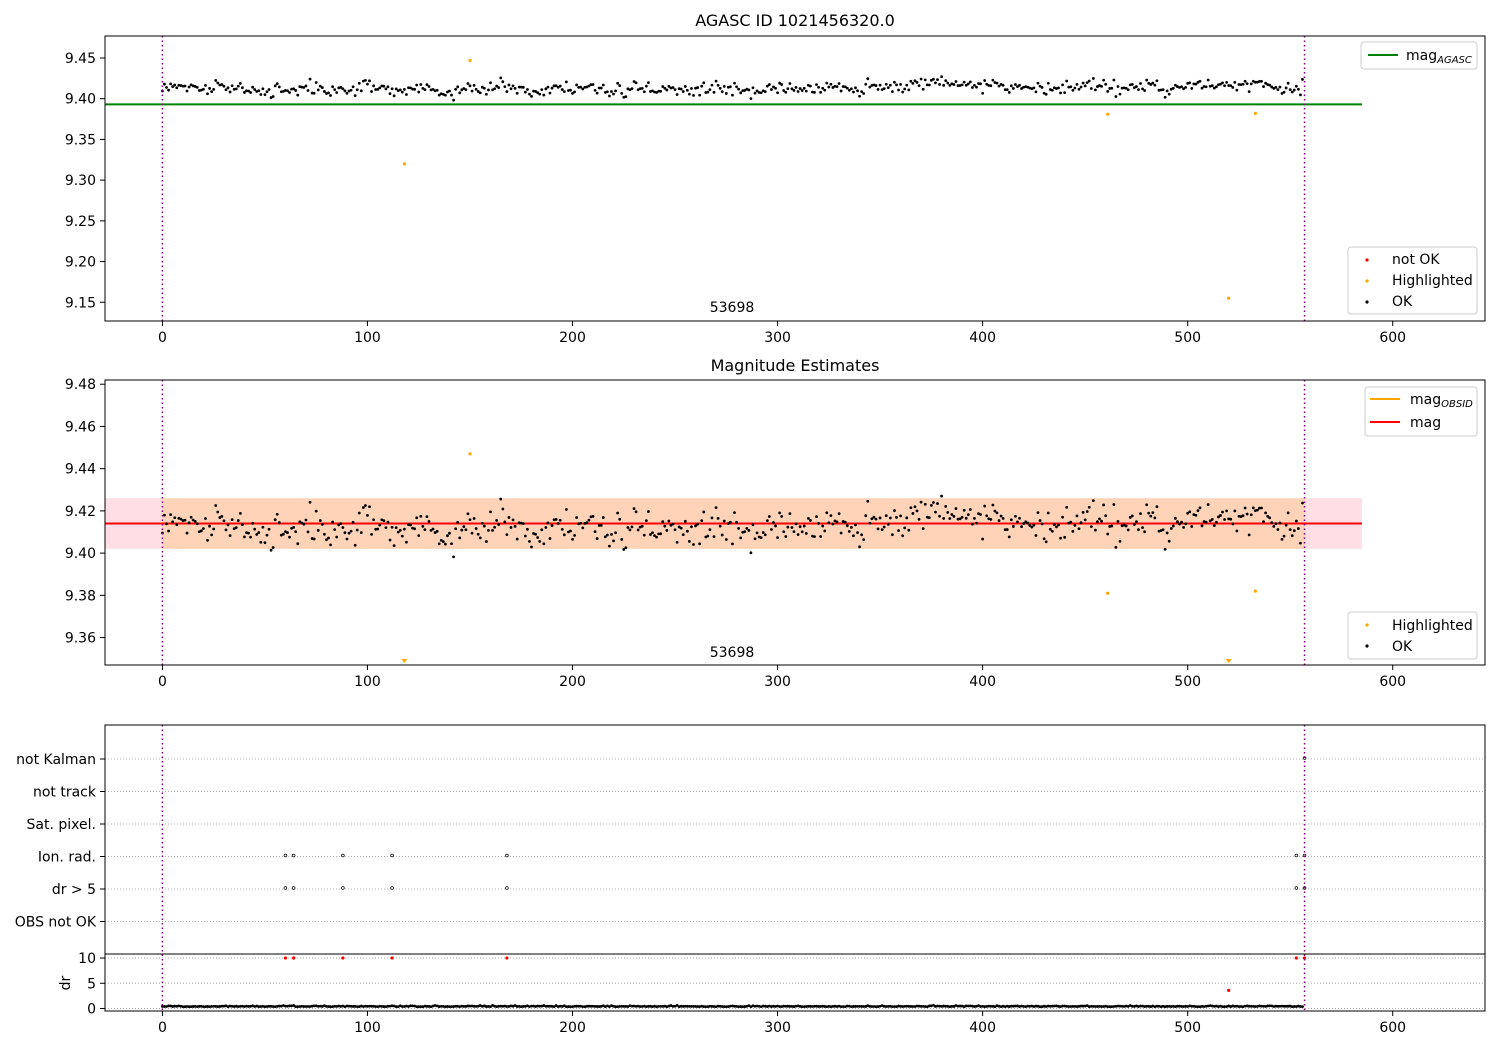 The height and width of the screenshot is (1054, 1500). Describe the element at coordinates (982, 338) in the screenshot. I see `x-tick-label: 400` at that location.